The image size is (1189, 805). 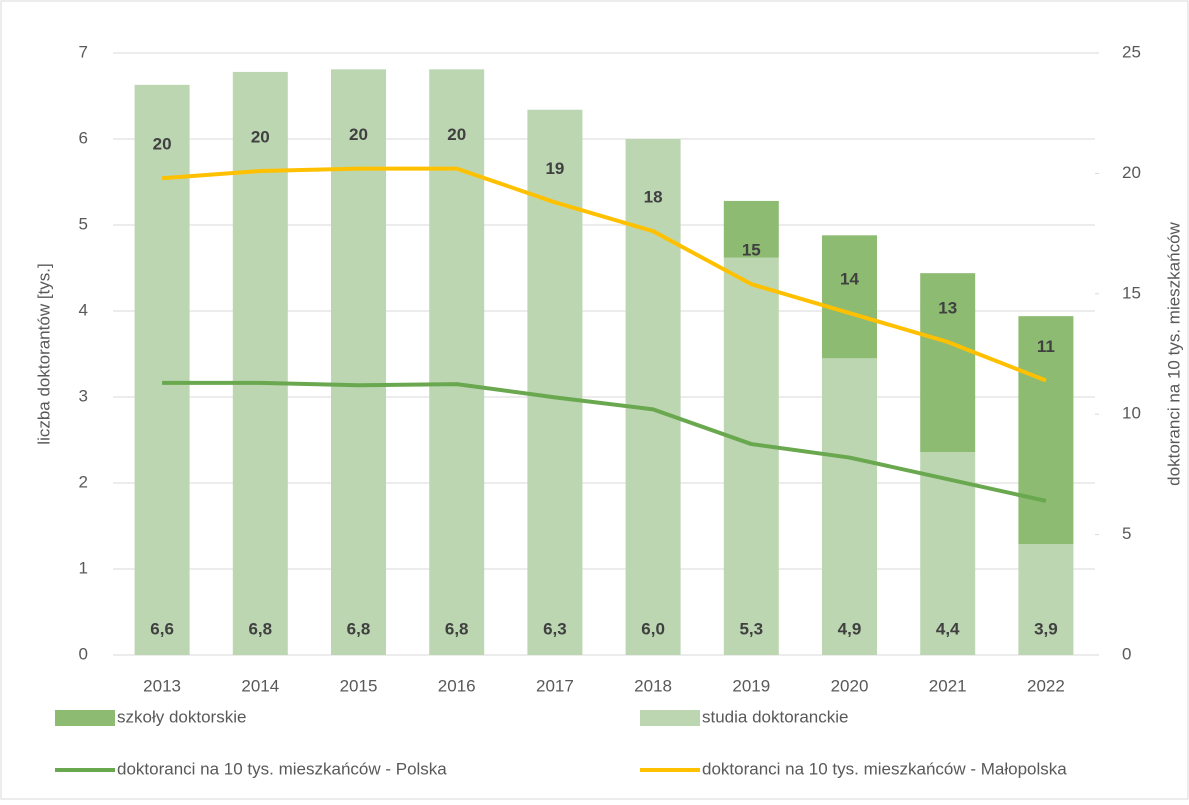 I want to click on data-label: 14, so click(x=849, y=279).